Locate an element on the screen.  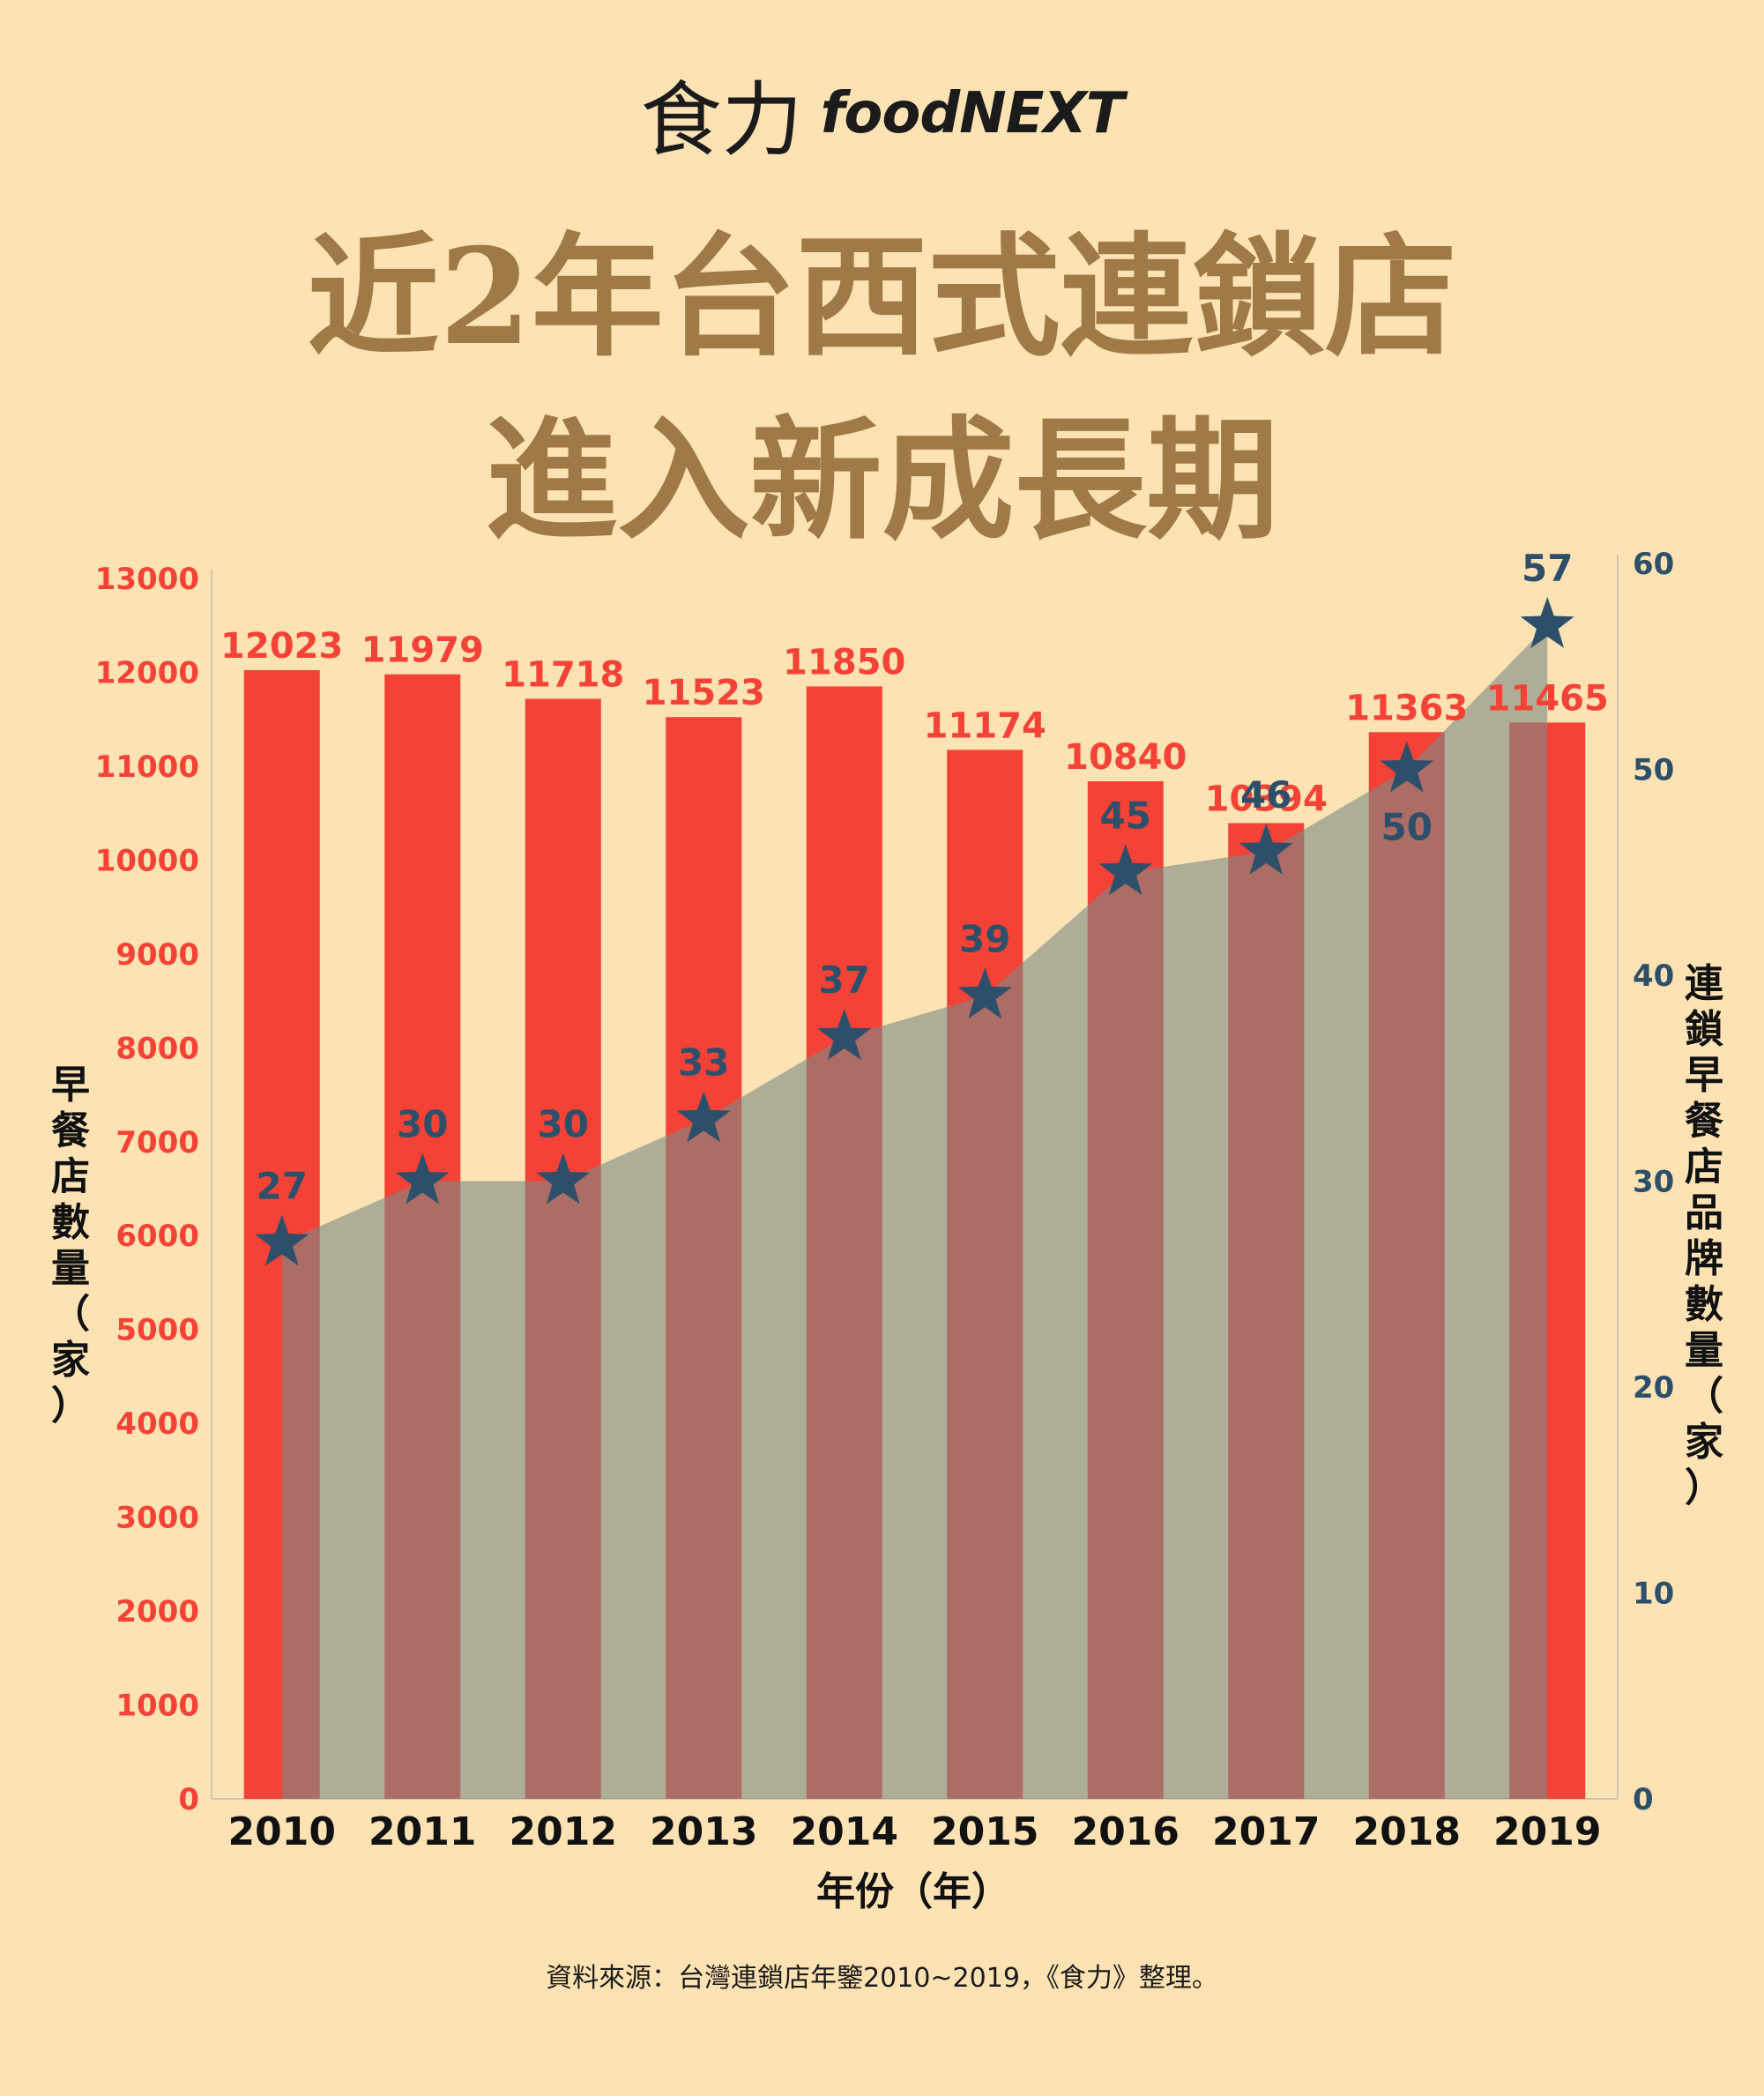
bar-value-label: 12023 is located at coordinates (281, 646).